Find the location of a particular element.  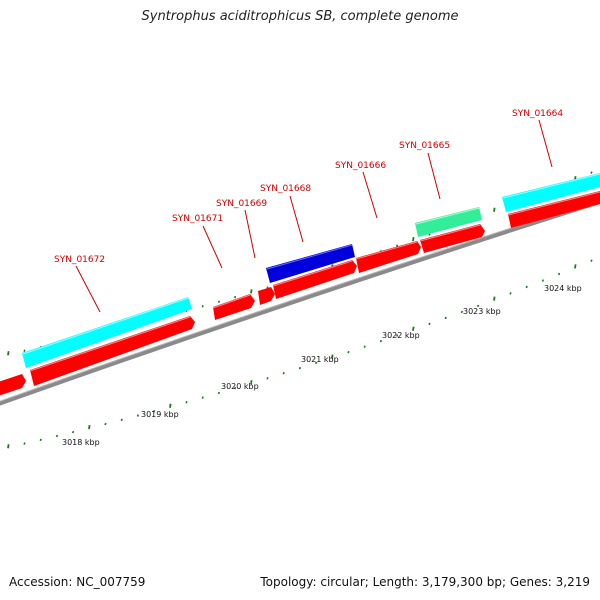

accession-text: Accession: NC_007759 is located at coordinates (77, 582).